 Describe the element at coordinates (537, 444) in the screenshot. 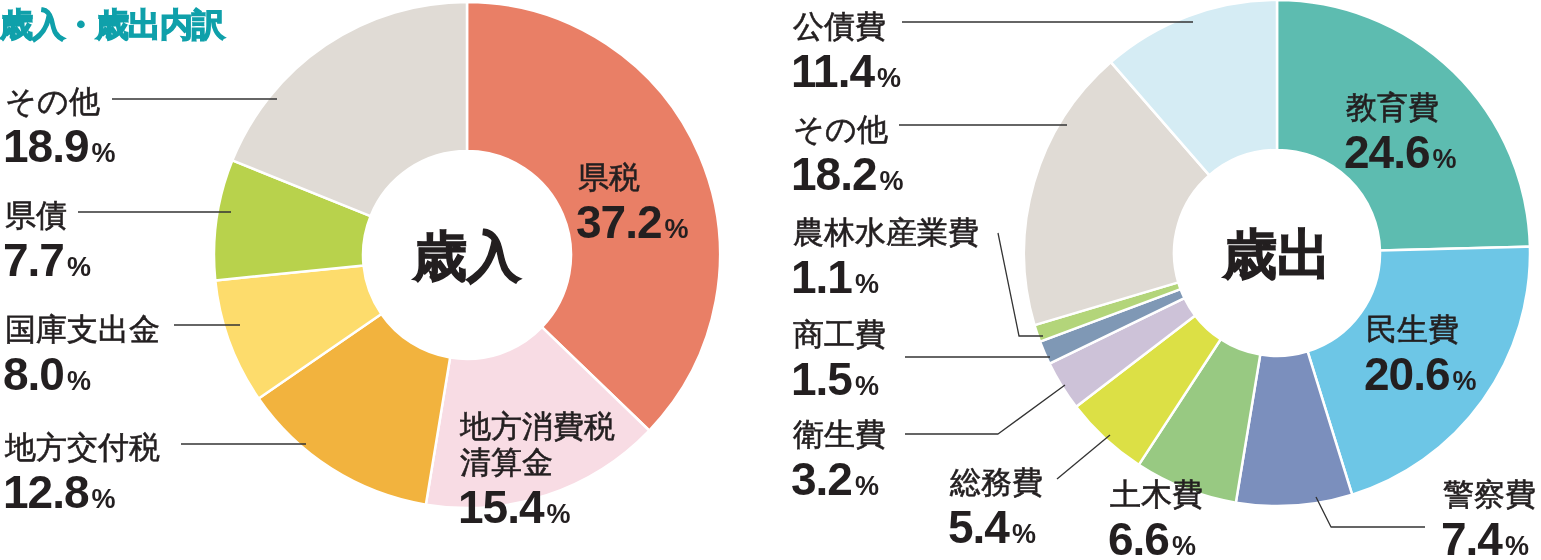

I see `slice-label: 地方消費税清算金` at that location.